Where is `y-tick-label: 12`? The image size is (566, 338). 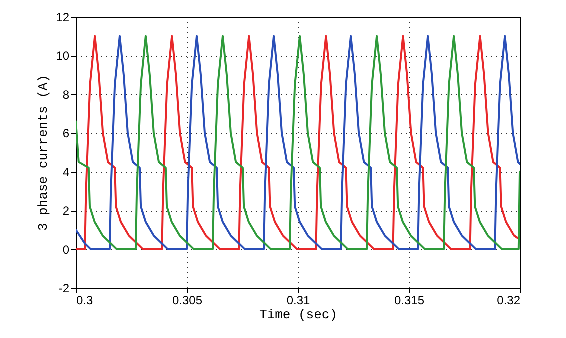 y-tick-label: 12 is located at coordinates (63, 17).